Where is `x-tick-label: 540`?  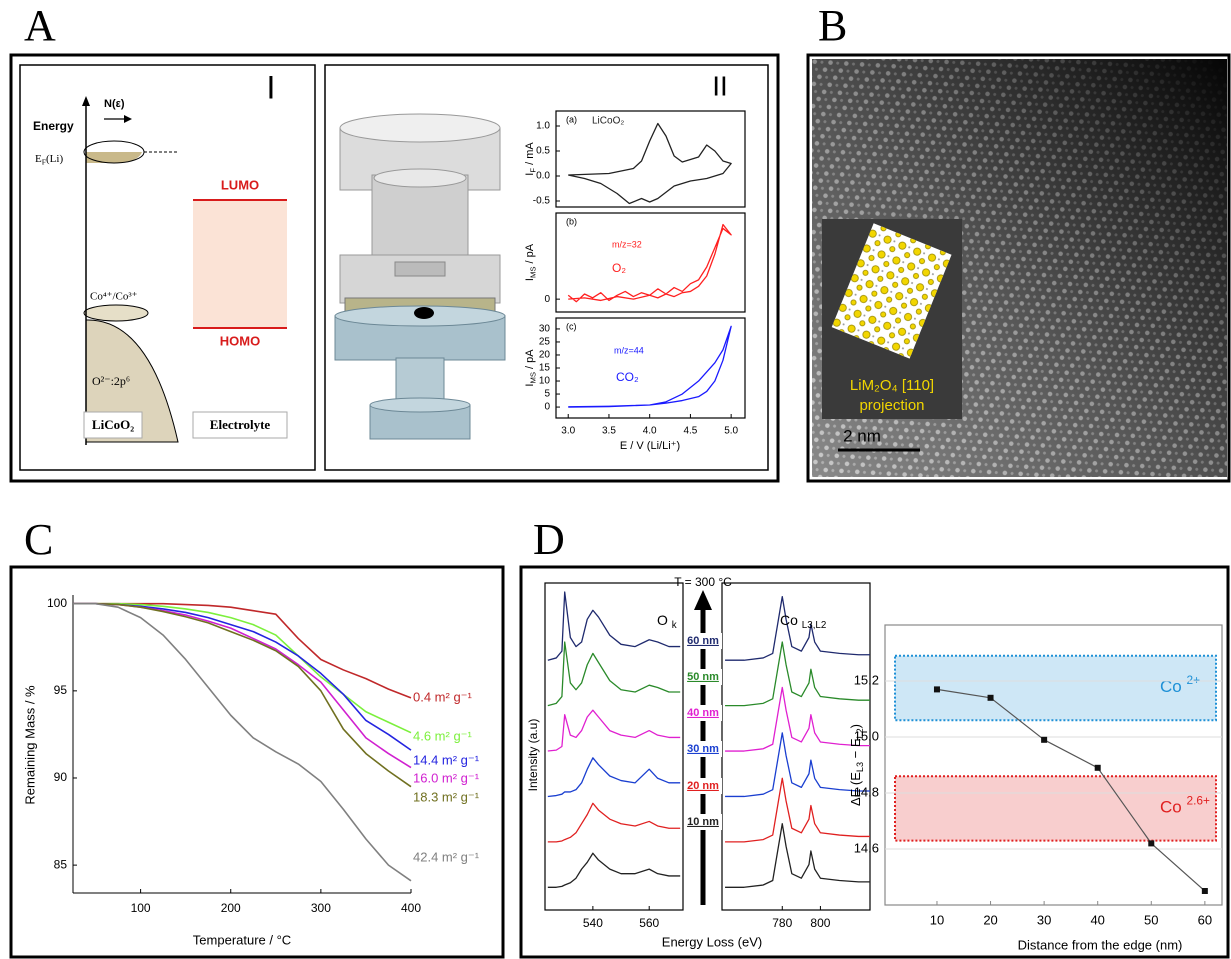 x-tick-label: 540 is located at coordinates (593, 923).